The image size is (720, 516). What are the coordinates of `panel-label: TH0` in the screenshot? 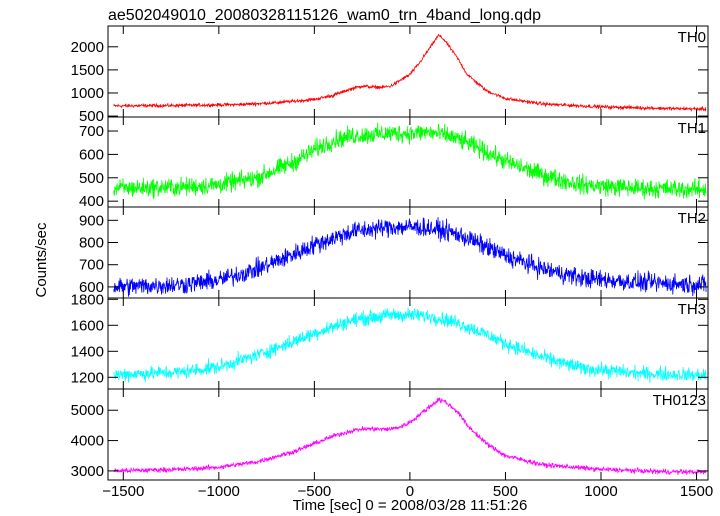 It's located at (692, 37).